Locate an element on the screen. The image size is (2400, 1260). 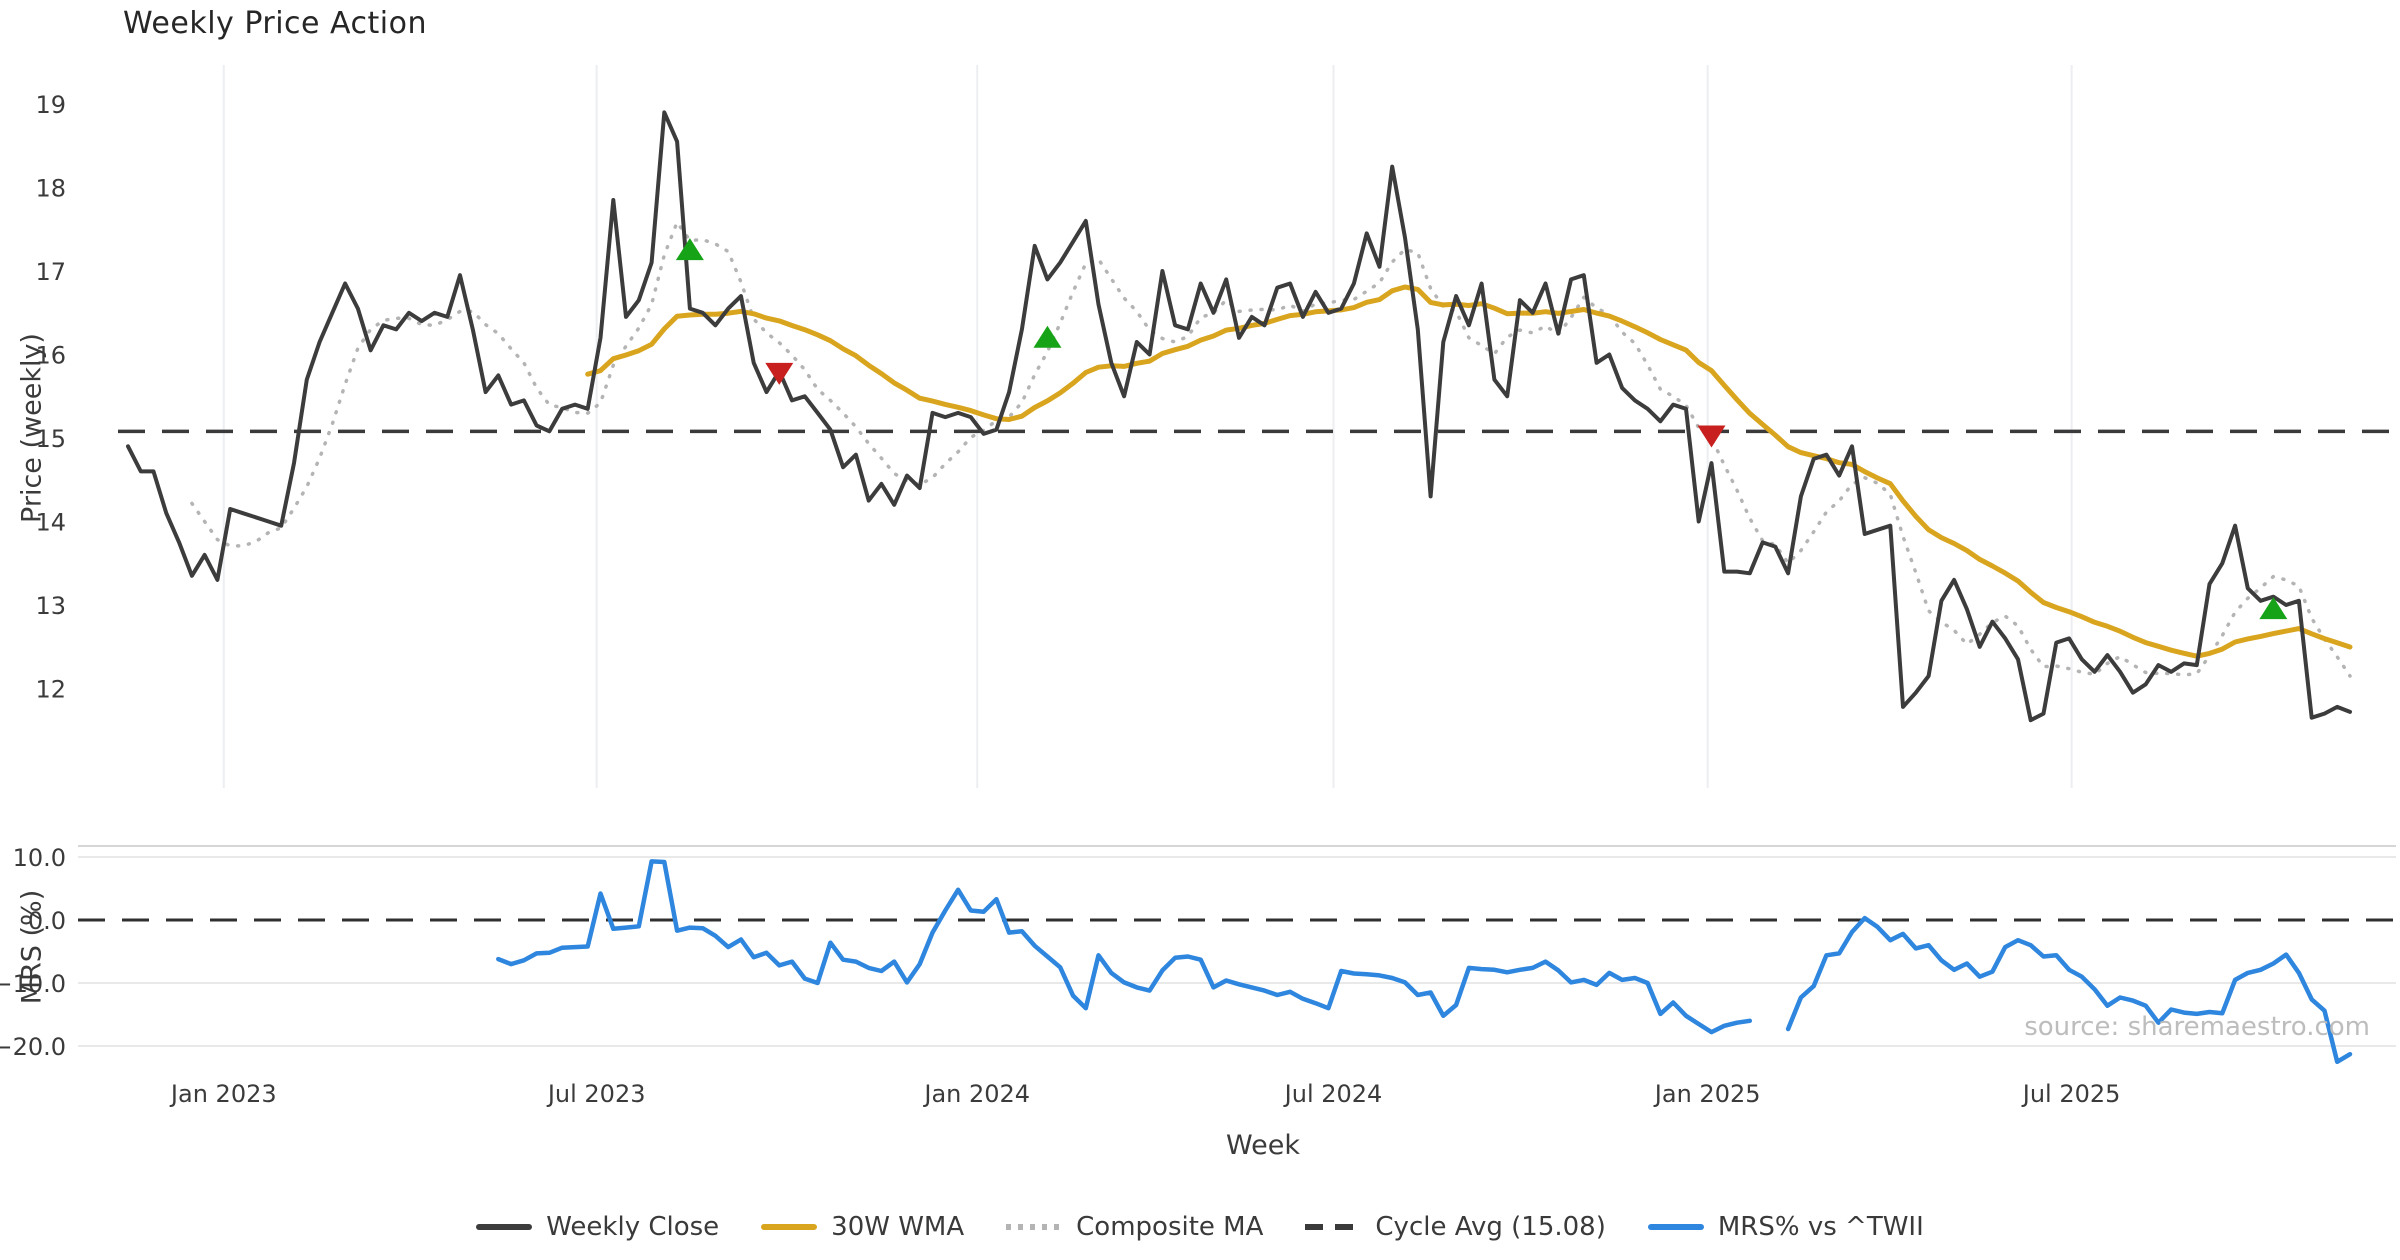
legend-label: 30W WMA is located at coordinates (898, 1227).